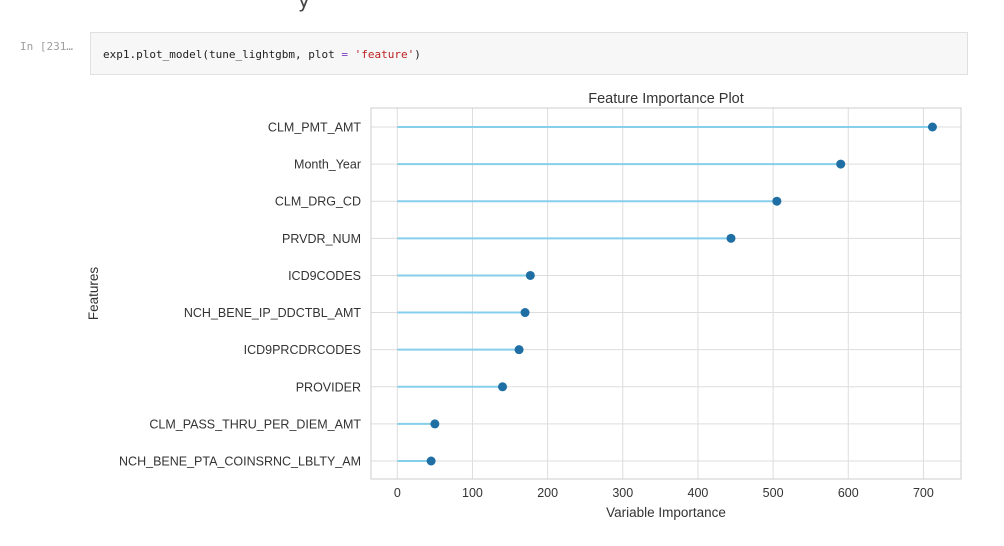 This screenshot has height=546, width=1004. What do you see at coordinates (255, 424) in the screenshot?
I see `y-tick-label: CLM_PASS_THRU_PER_DIEM_AMT` at bounding box center [255, 424].